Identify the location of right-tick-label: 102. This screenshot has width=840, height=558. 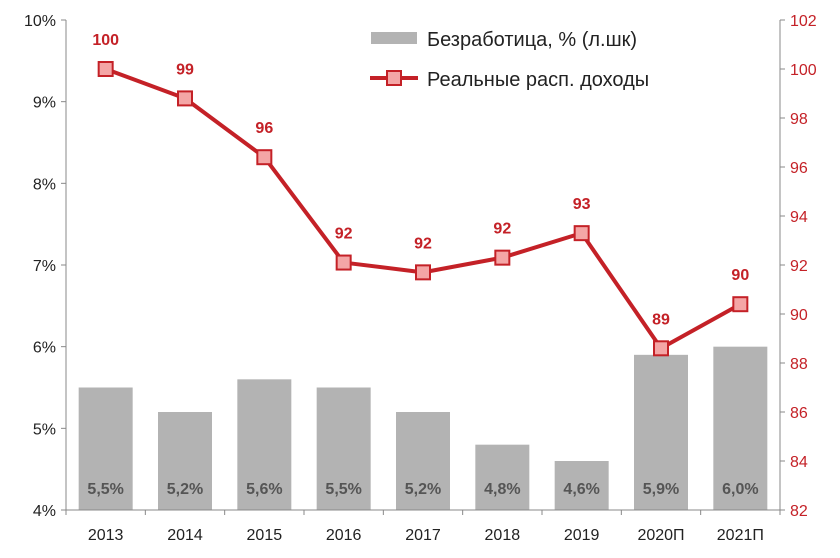
(803, 21).